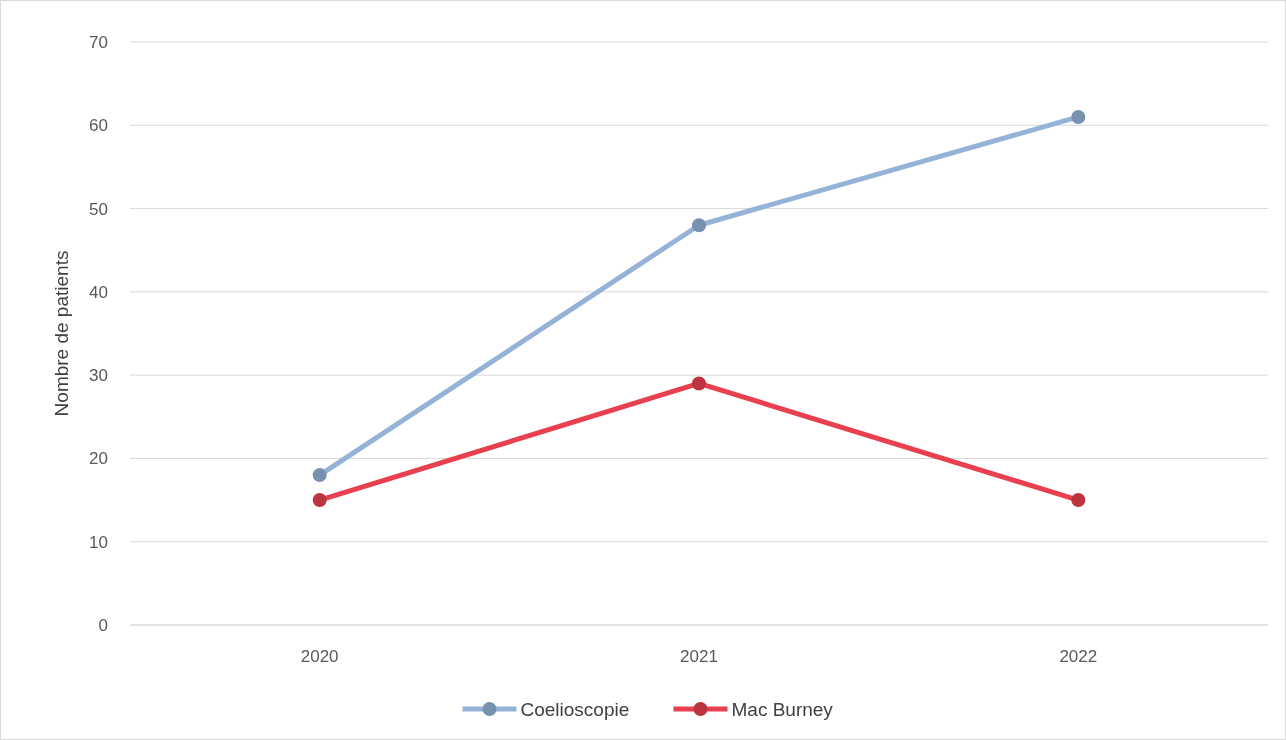 Image resolution: width=1286 pixels, height=740 pixels. What do you see at coordinates (98, 209) in the screenshot?
I see `y-tick-label: 50` at bounding box center [98, 209].